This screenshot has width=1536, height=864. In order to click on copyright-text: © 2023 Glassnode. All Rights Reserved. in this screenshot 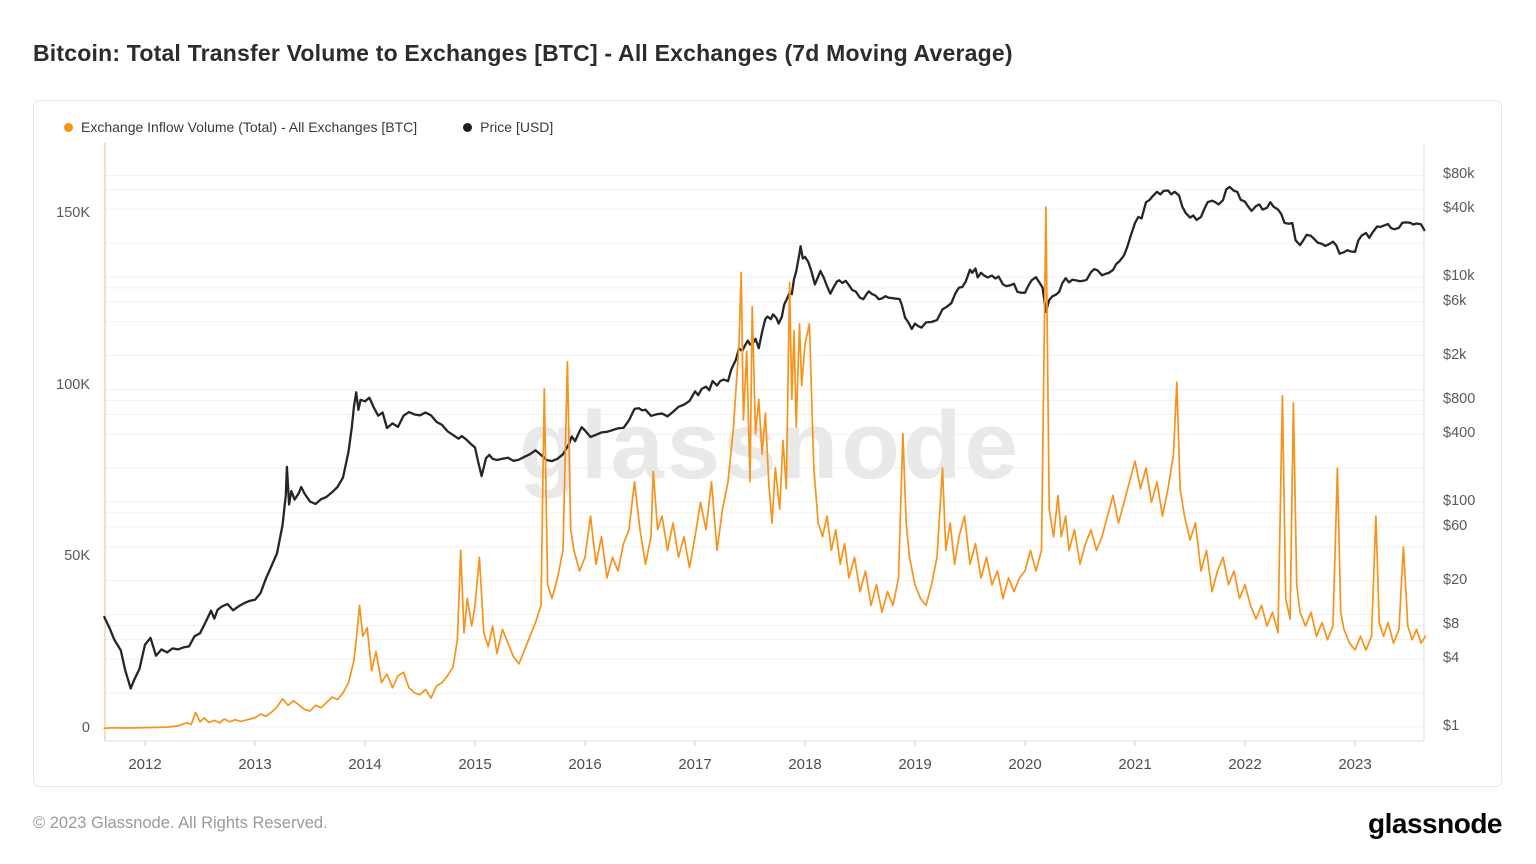, I will do `click(180, 823)`.